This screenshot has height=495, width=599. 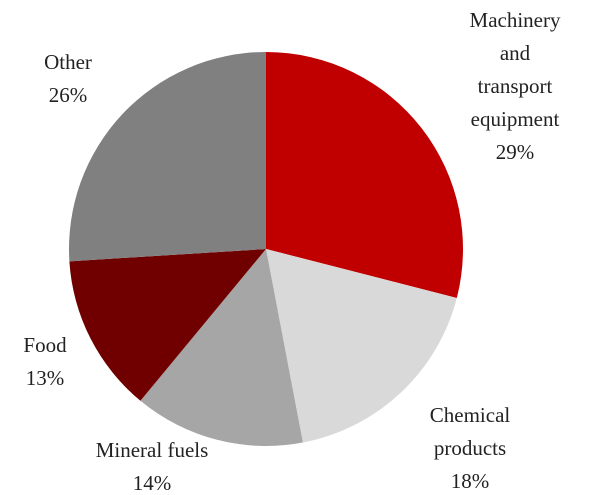 What do you see at coordinates (470, 481) in the screenshot?
I see `value-label: 18%` at bounding box center [470, 481].